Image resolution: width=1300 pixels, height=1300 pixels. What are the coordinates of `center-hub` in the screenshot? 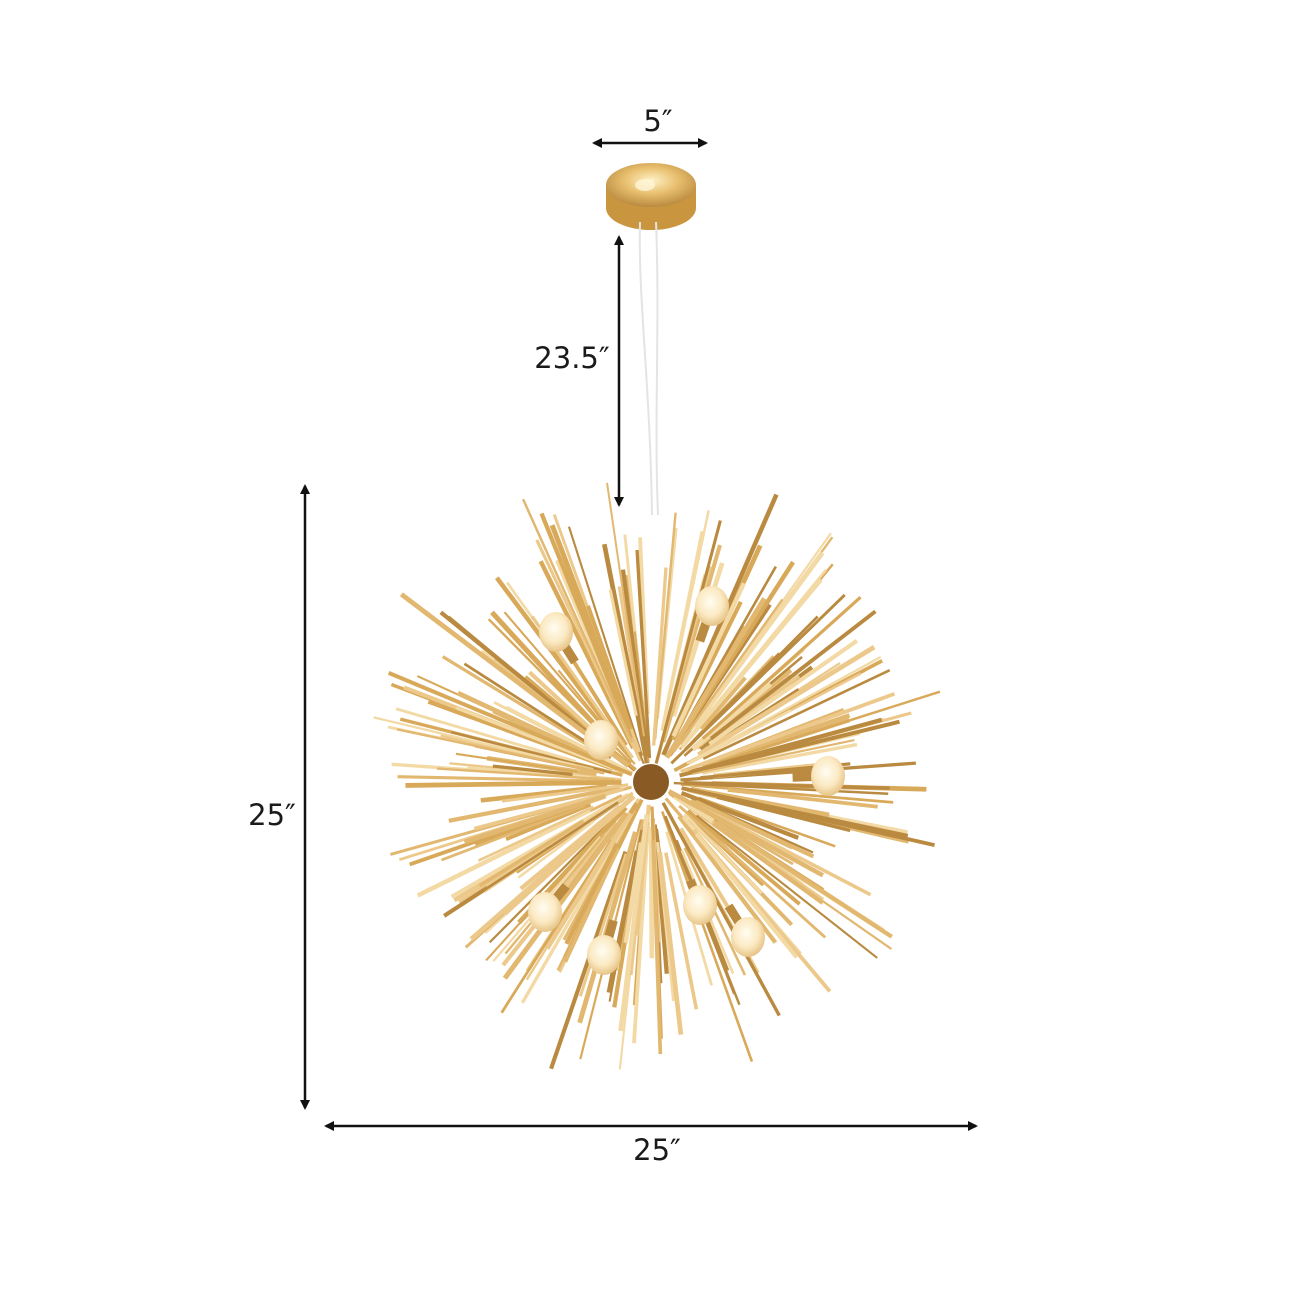 It's located at (651, 782).